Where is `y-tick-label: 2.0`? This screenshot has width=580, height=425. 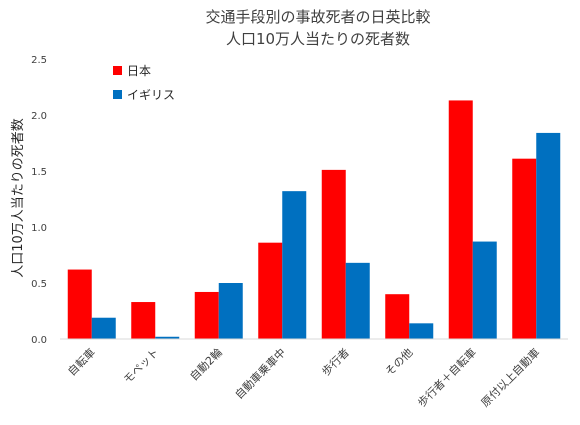
y-tick-label: 2.0 is located at coordinates (39, 116).